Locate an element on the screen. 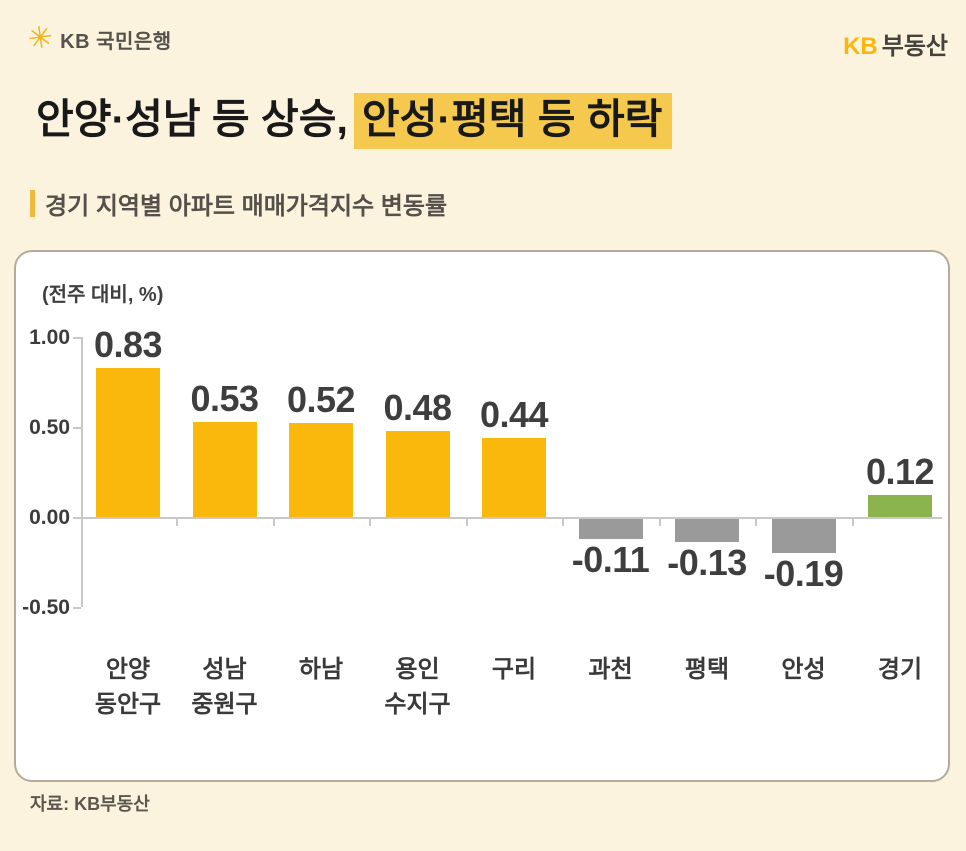 This screenshot has width=966, height=851. chart-subtitle: 경기 지역별 아파트 매매가격지수 변동률 is located at coordinates (238, 203).